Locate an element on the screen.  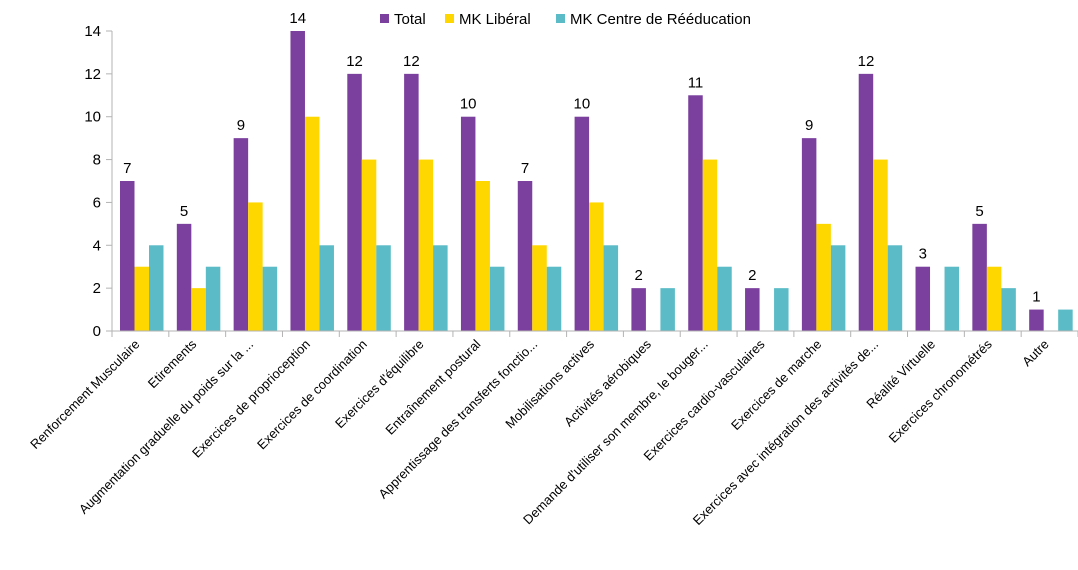
y-tick-label: 0 is located at coordinates (97, 331).